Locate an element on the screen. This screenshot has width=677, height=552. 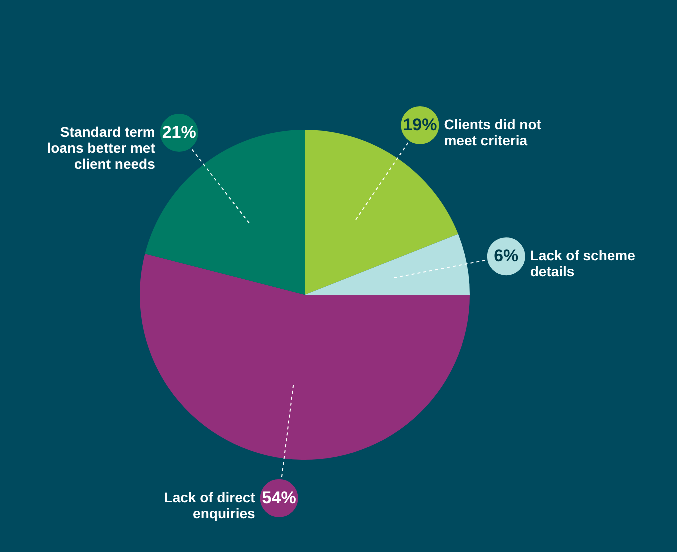
data-label: 21% is located at coordinates (179, 132).